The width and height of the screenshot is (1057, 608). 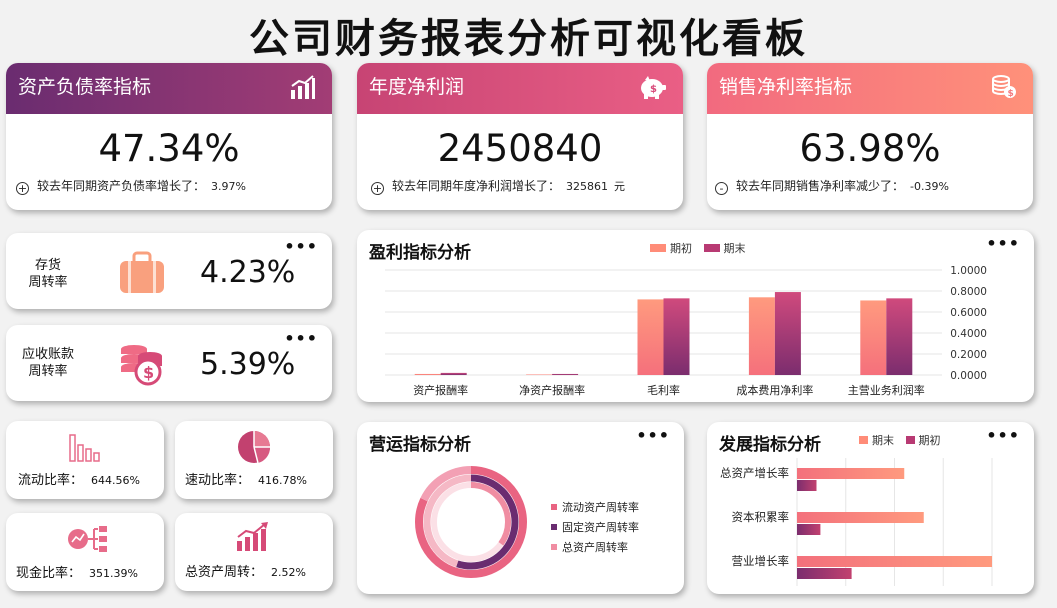 What do you see at coordinates (968, 355) in the screenshot?
I see `y-tick-label: 0.2000` at bounding box center [968, 355].